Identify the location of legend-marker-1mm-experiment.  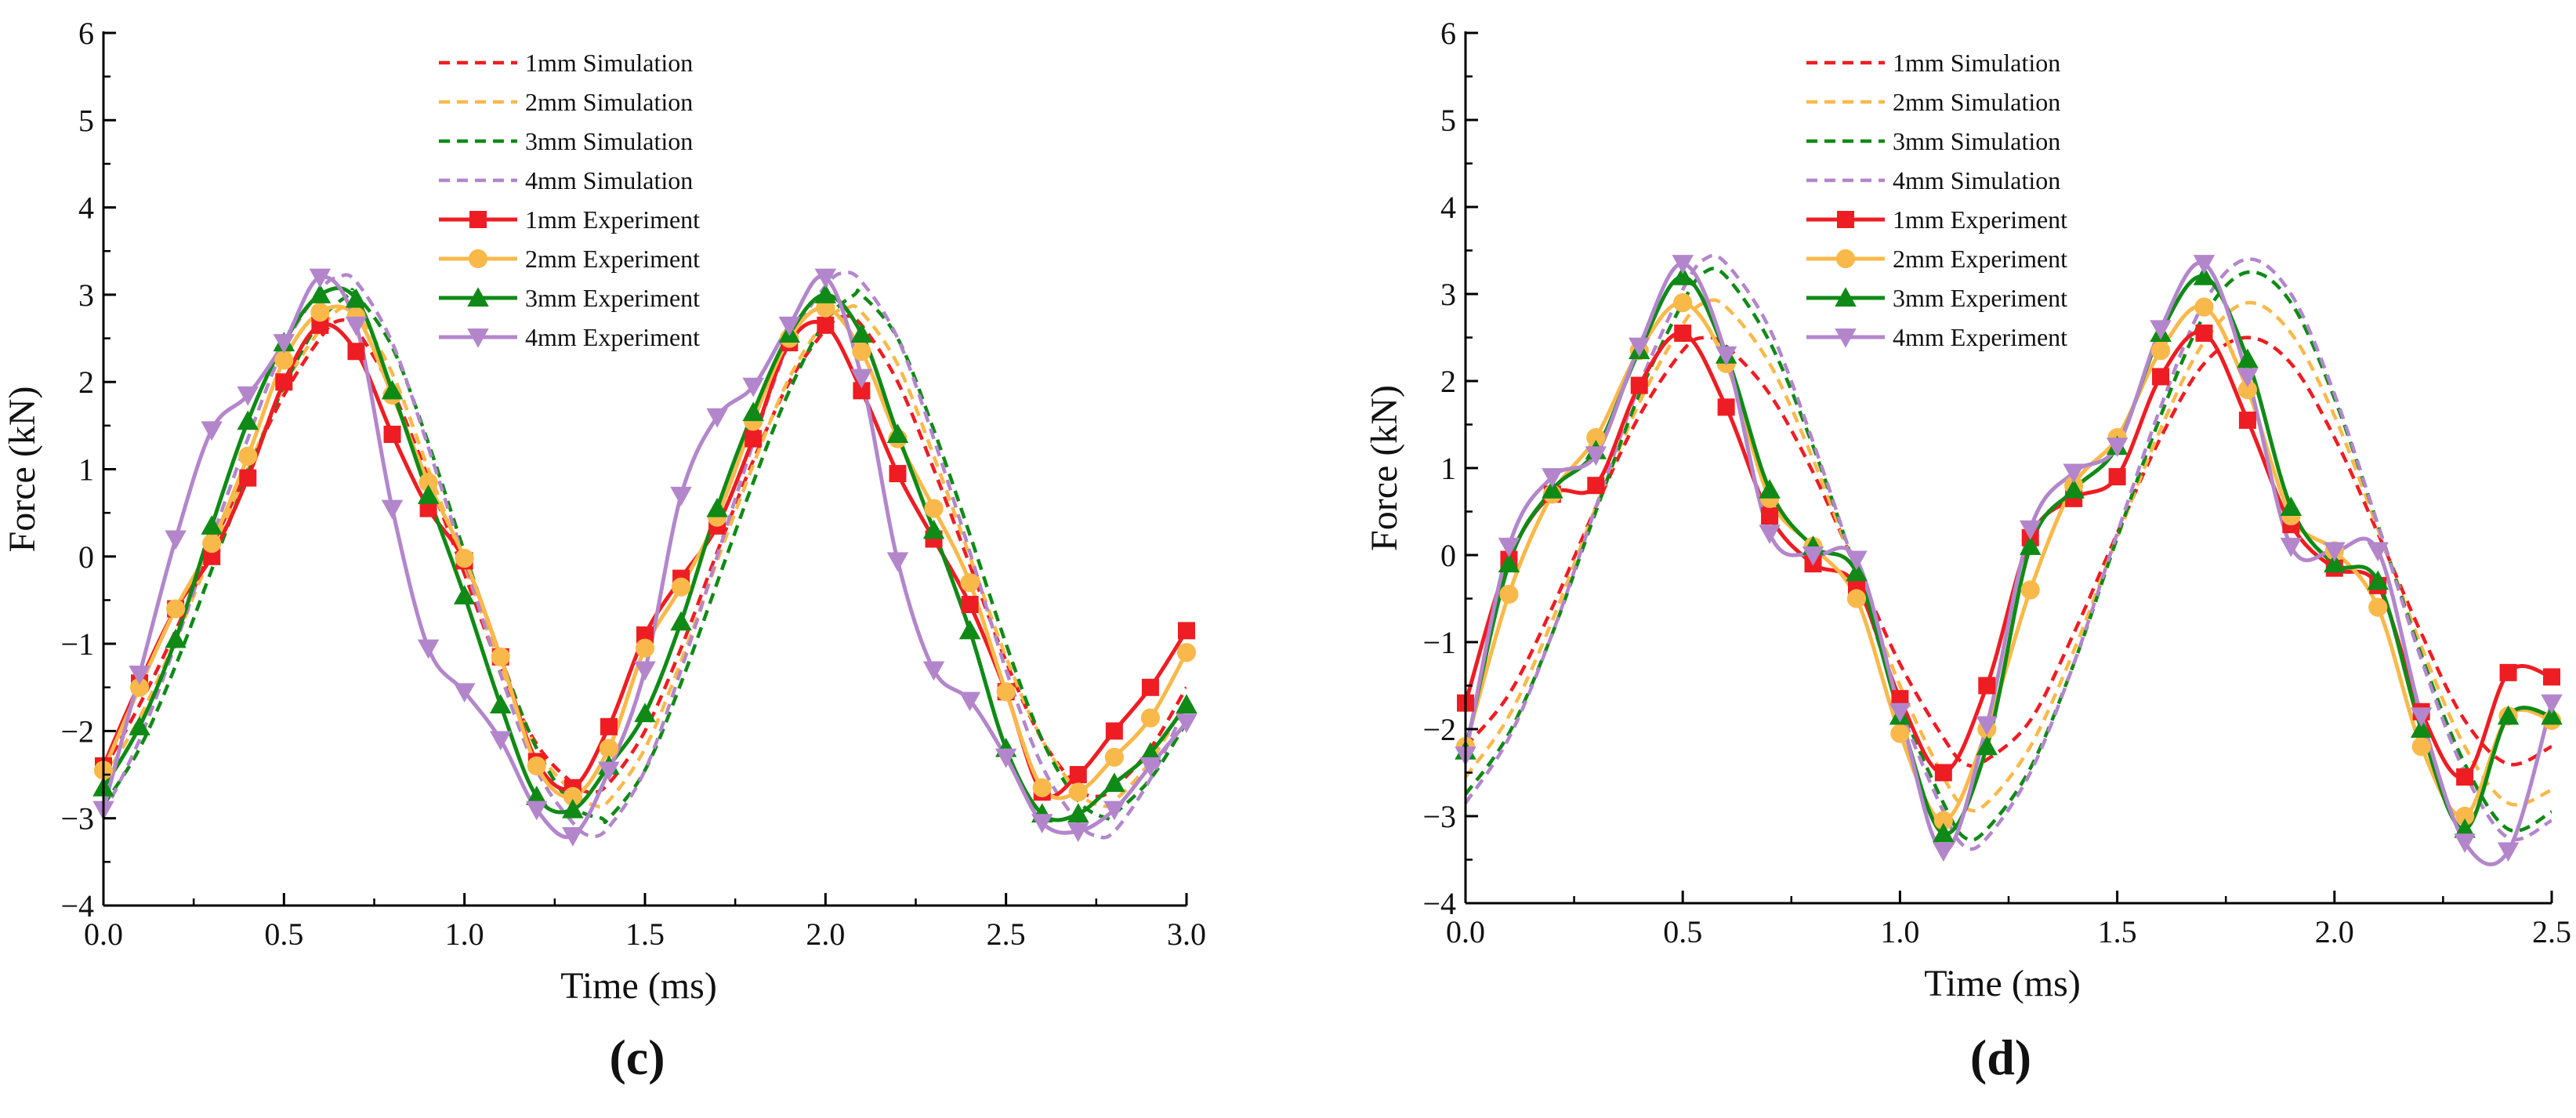
(1845, 219).